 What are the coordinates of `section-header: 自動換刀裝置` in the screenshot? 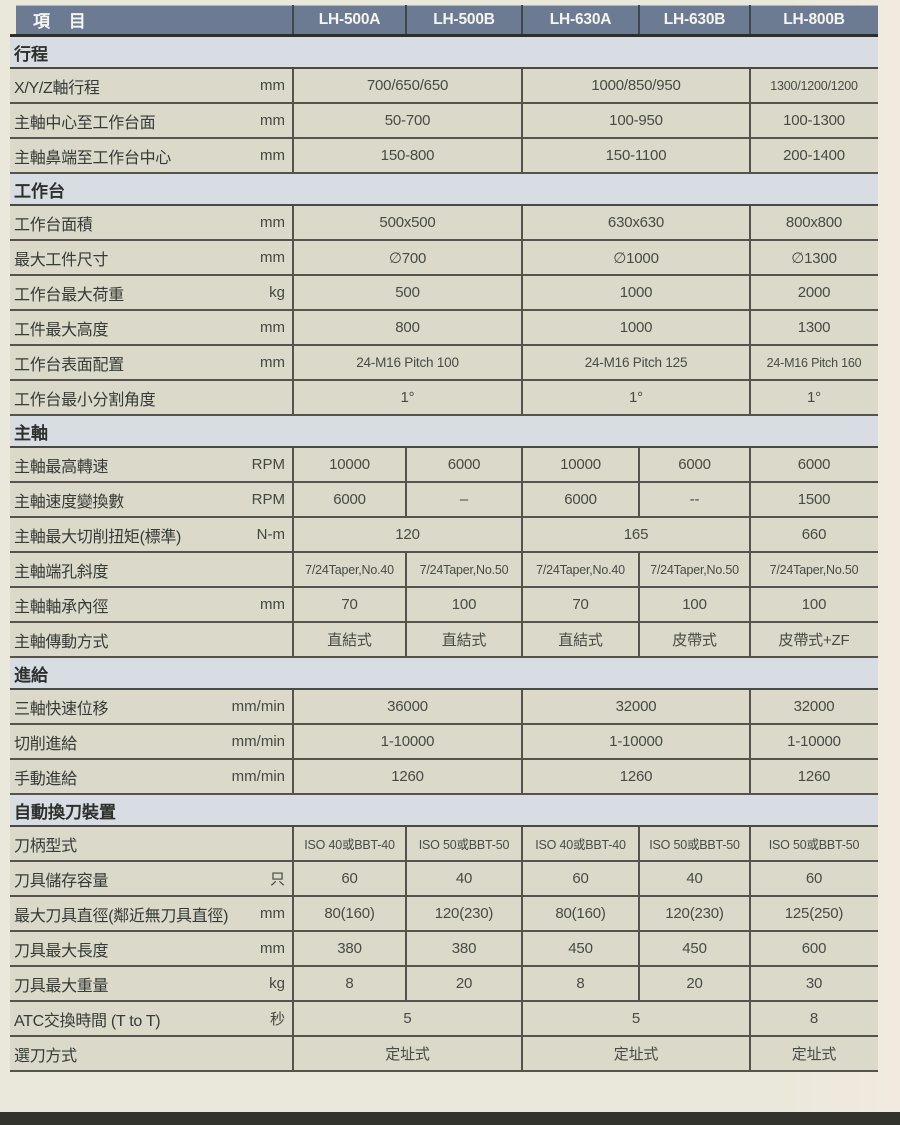 It's located at (444, 811).